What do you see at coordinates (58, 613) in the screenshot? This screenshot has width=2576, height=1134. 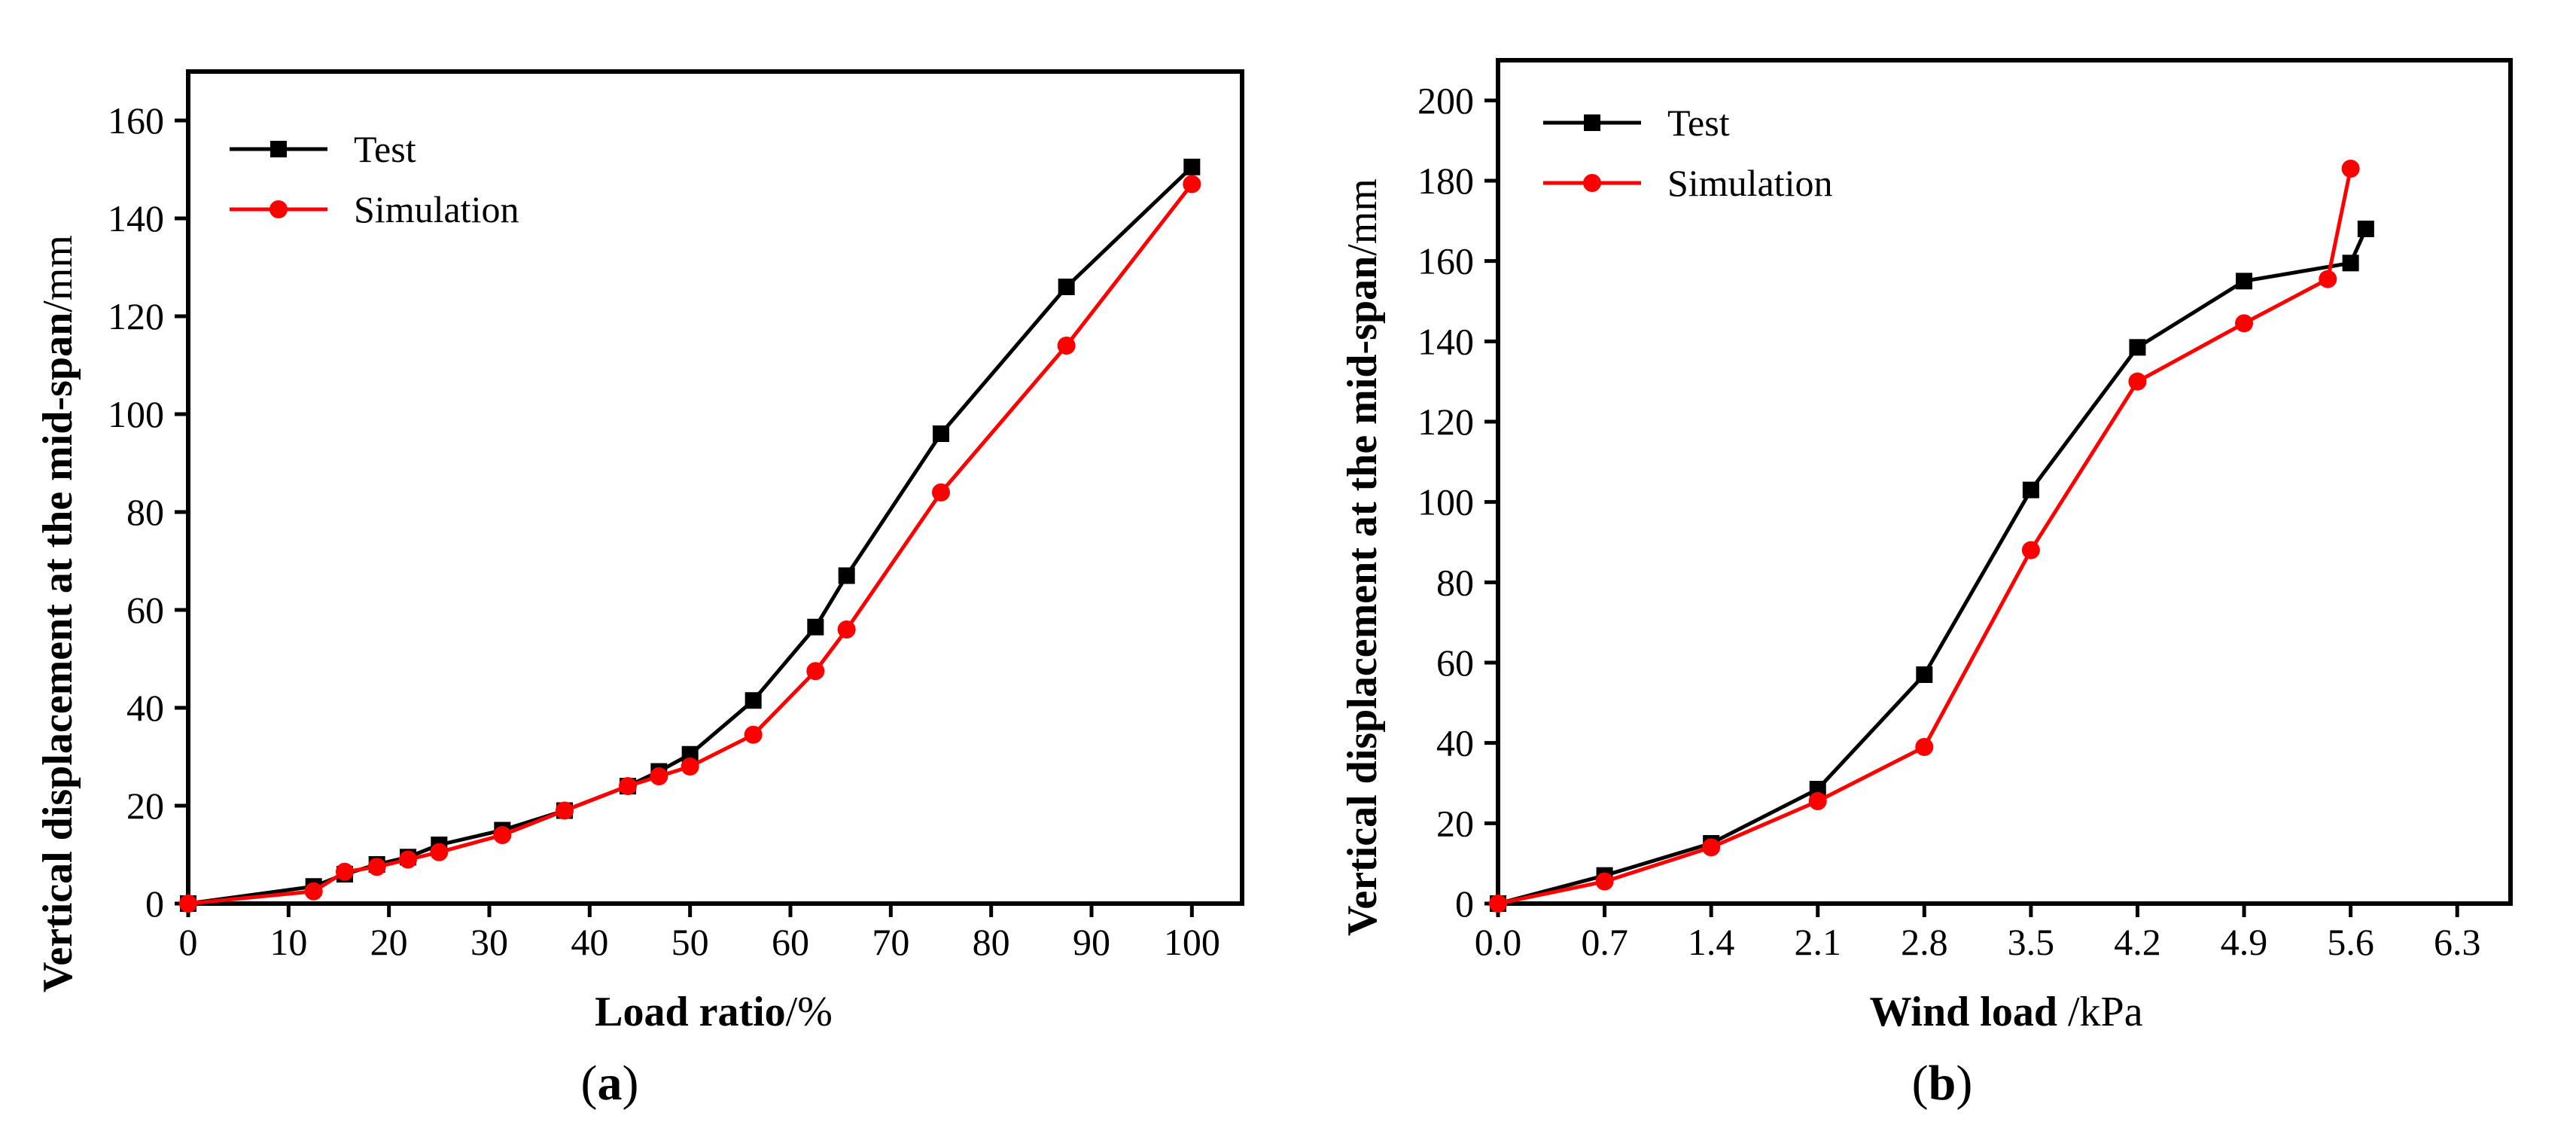 I see `y-axis-label-a: Vertical displacement at the mid-span/mm` at bounding box center [58, 613].